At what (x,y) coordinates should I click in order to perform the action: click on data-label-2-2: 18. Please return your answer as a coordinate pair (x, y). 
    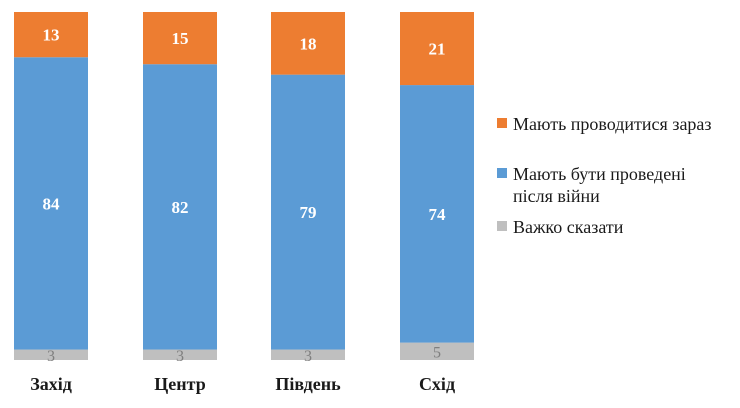
    Looking at the image, I should click on (308, 43).